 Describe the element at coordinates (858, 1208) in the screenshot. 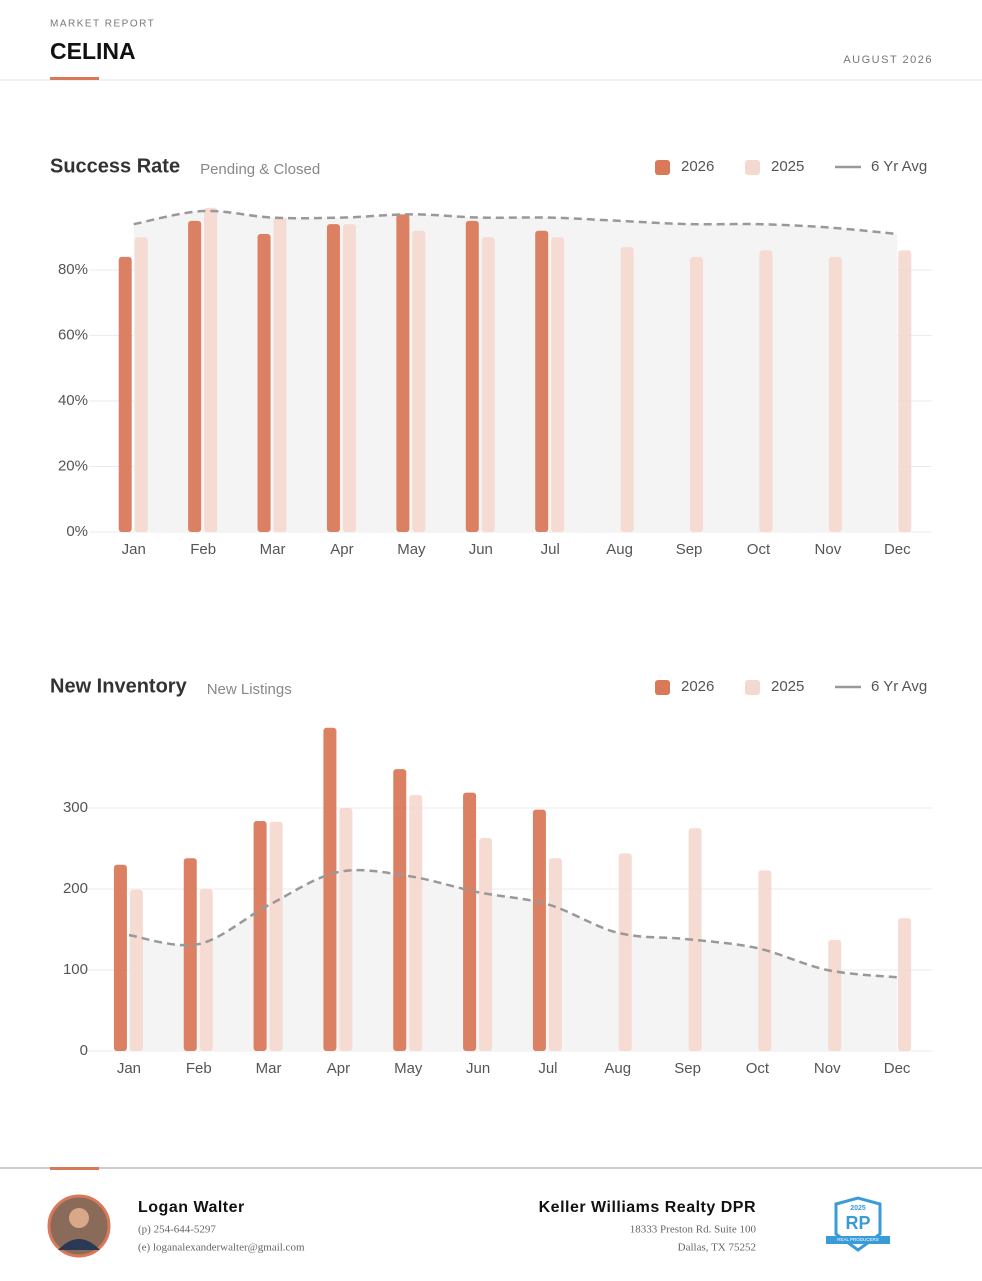

I see `badge-year: 2025` at that location.